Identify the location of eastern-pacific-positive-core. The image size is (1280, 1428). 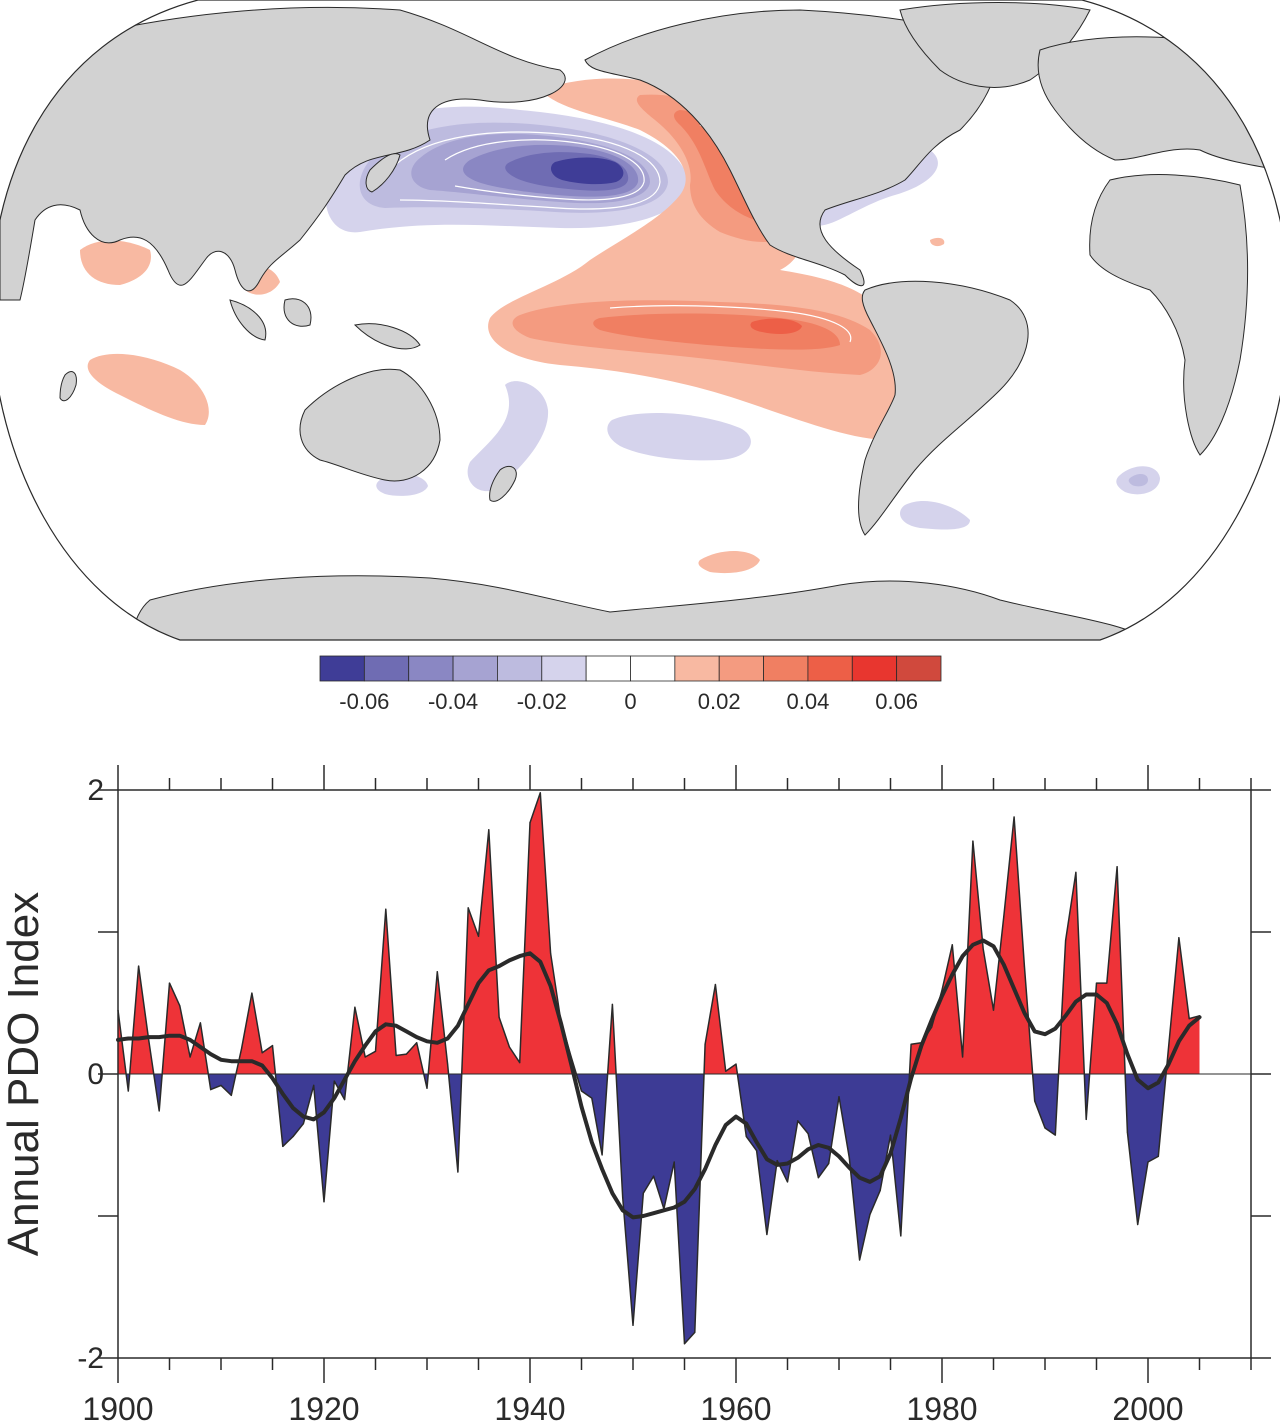
(776, 326).